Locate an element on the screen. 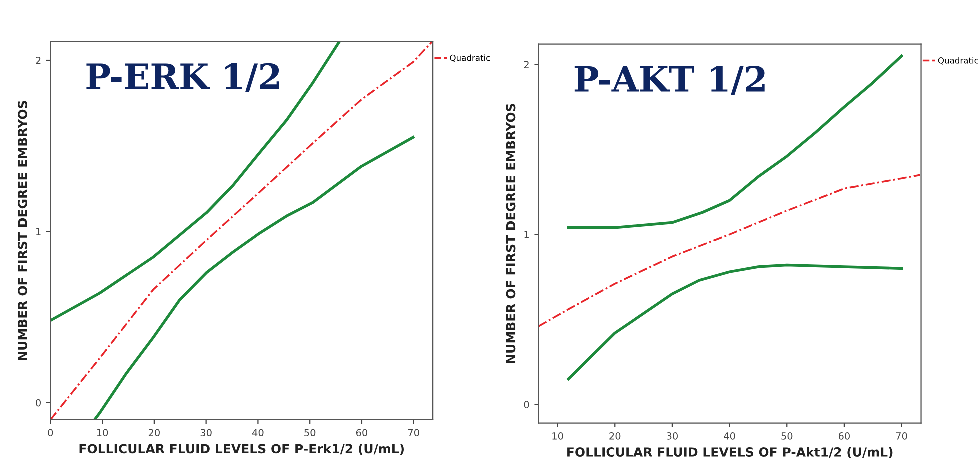 Image resolution: width=978 pixels, height=469 pixels. x-tick-label: 0 is located at coordinates (51, 433).